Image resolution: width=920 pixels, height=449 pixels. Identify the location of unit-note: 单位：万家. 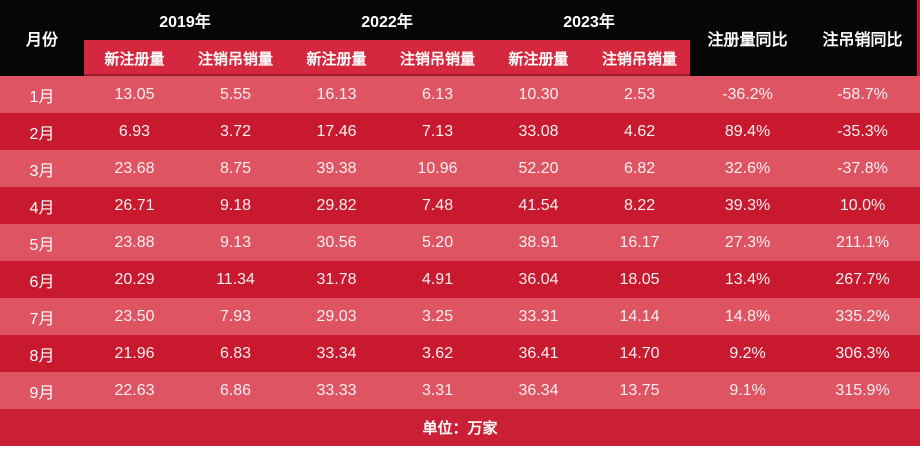
(460, 427).